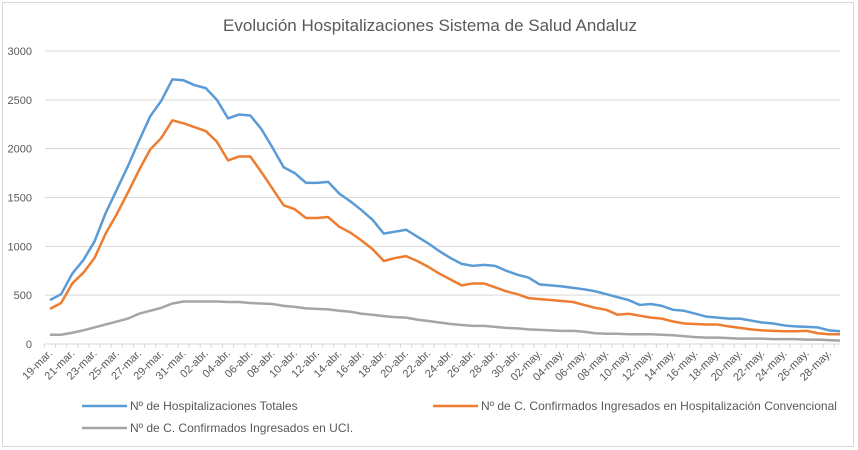 The width and height of the screenshot is (858, 450). I want to click on legend-label-0: Nº de Hospitalizaciones Totales, so click(214, 406).